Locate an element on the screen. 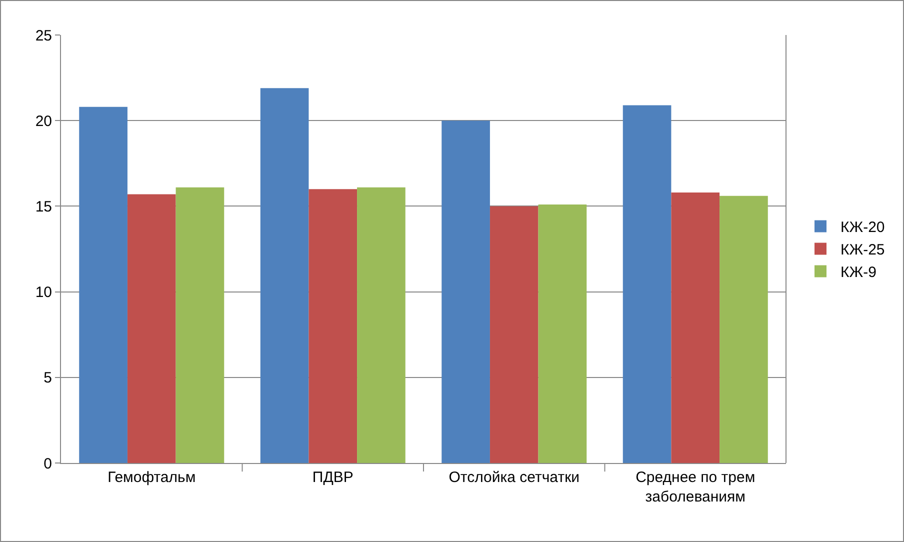 This screenshot has width=904, height=542. legend-label: КЖ-9 is located at coordinates (858, 273).